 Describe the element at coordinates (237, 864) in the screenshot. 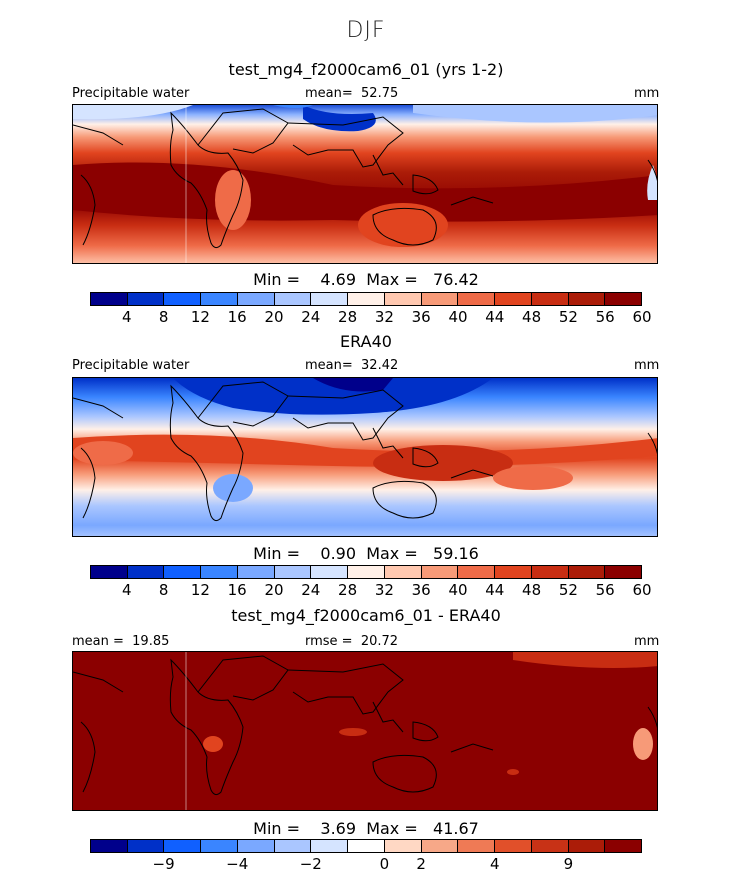

I see `colorbar-tick-label: −4` at that location.